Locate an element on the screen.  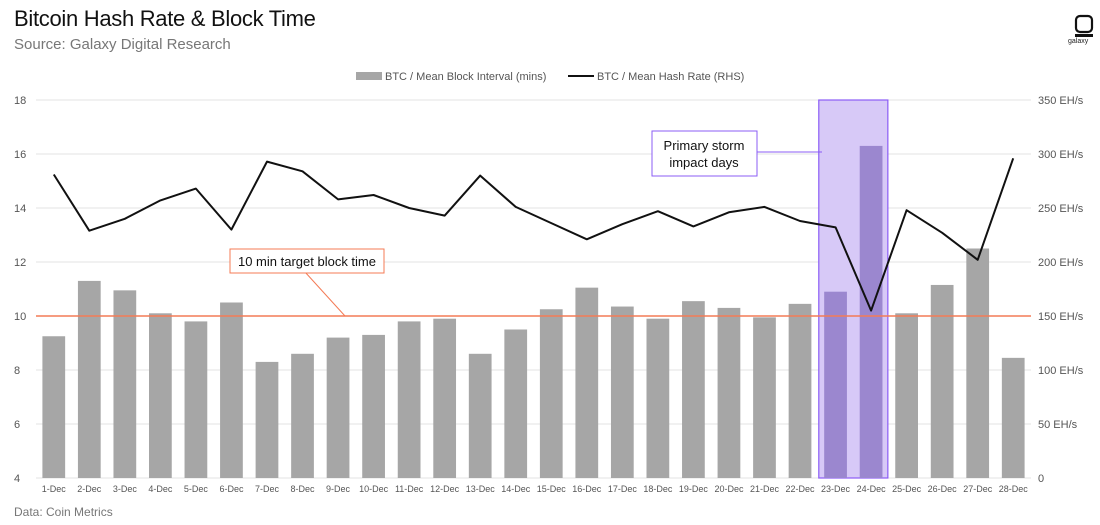
x-tick-label: 28-Dec is located at coordinates (1014, 489).